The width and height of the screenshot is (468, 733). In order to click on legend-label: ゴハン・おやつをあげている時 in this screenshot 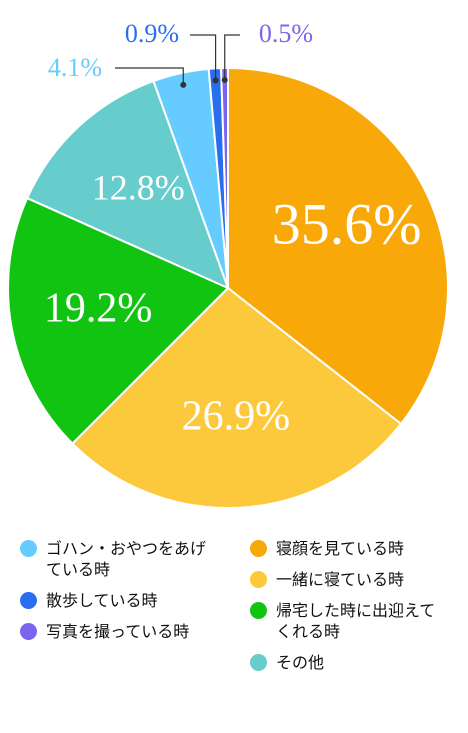, I will do `click(126, 559)`.